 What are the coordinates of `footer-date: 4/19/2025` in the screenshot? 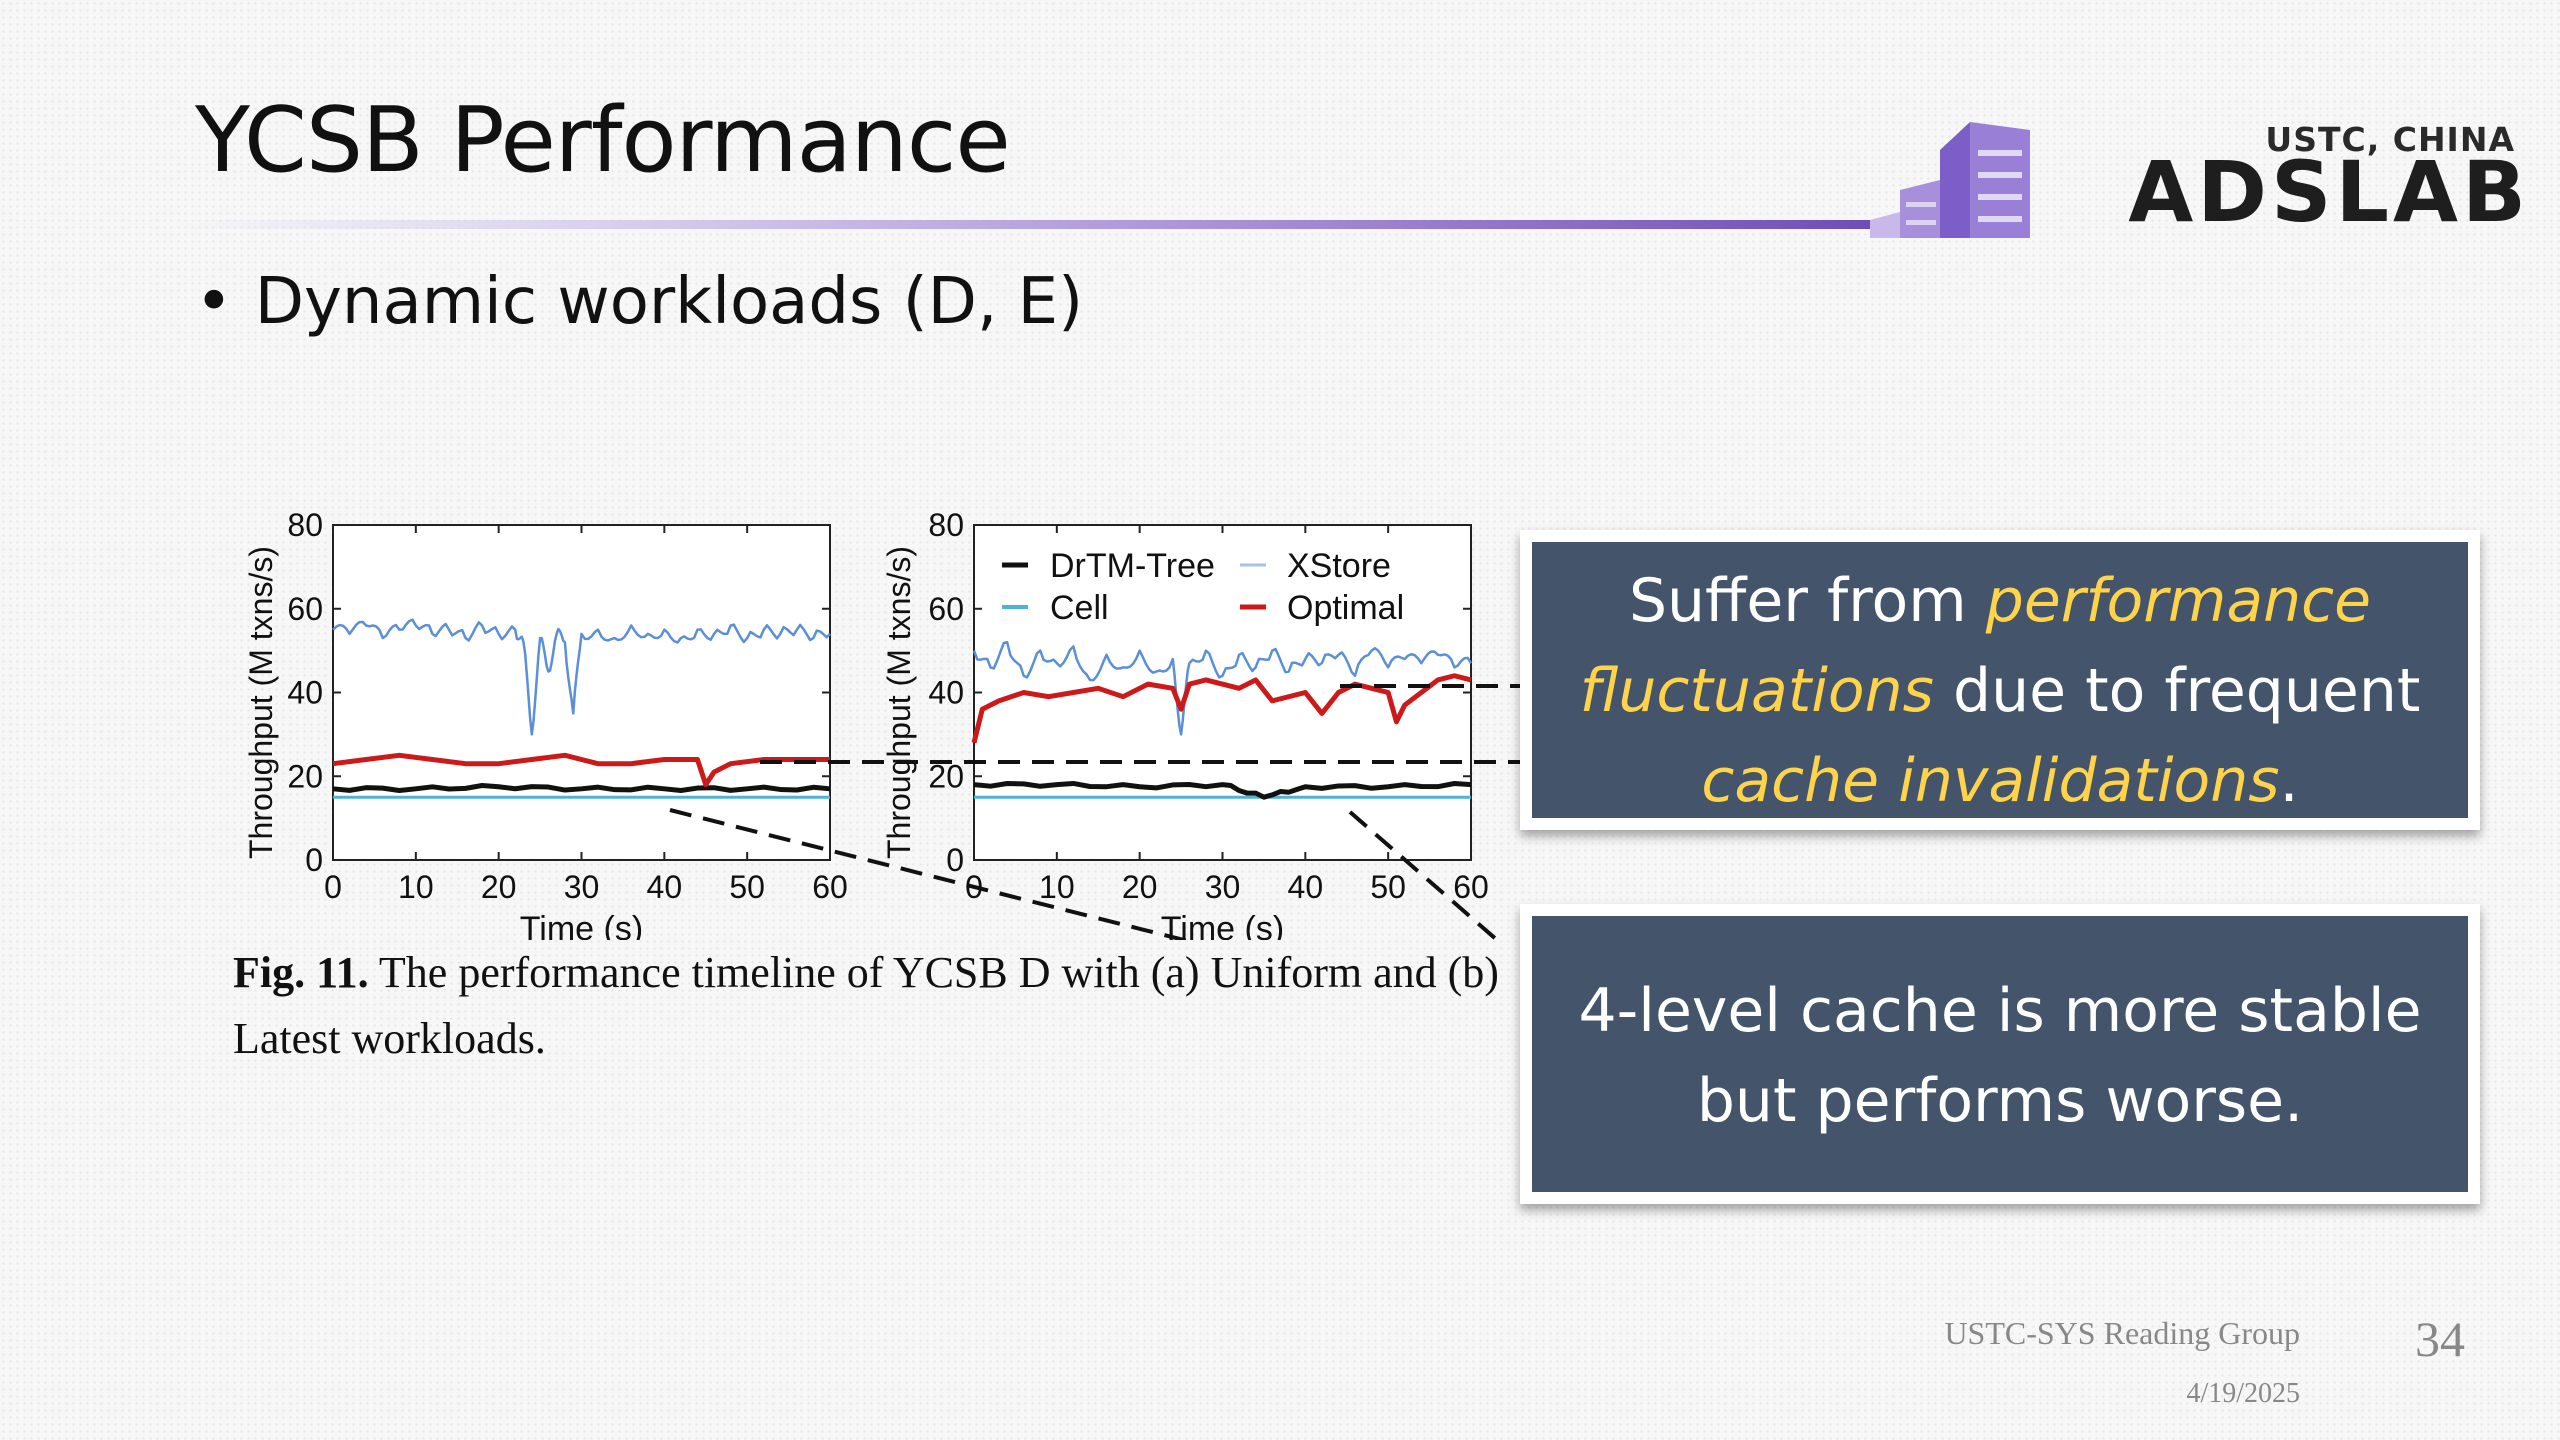 It's located at (2243, 1393).